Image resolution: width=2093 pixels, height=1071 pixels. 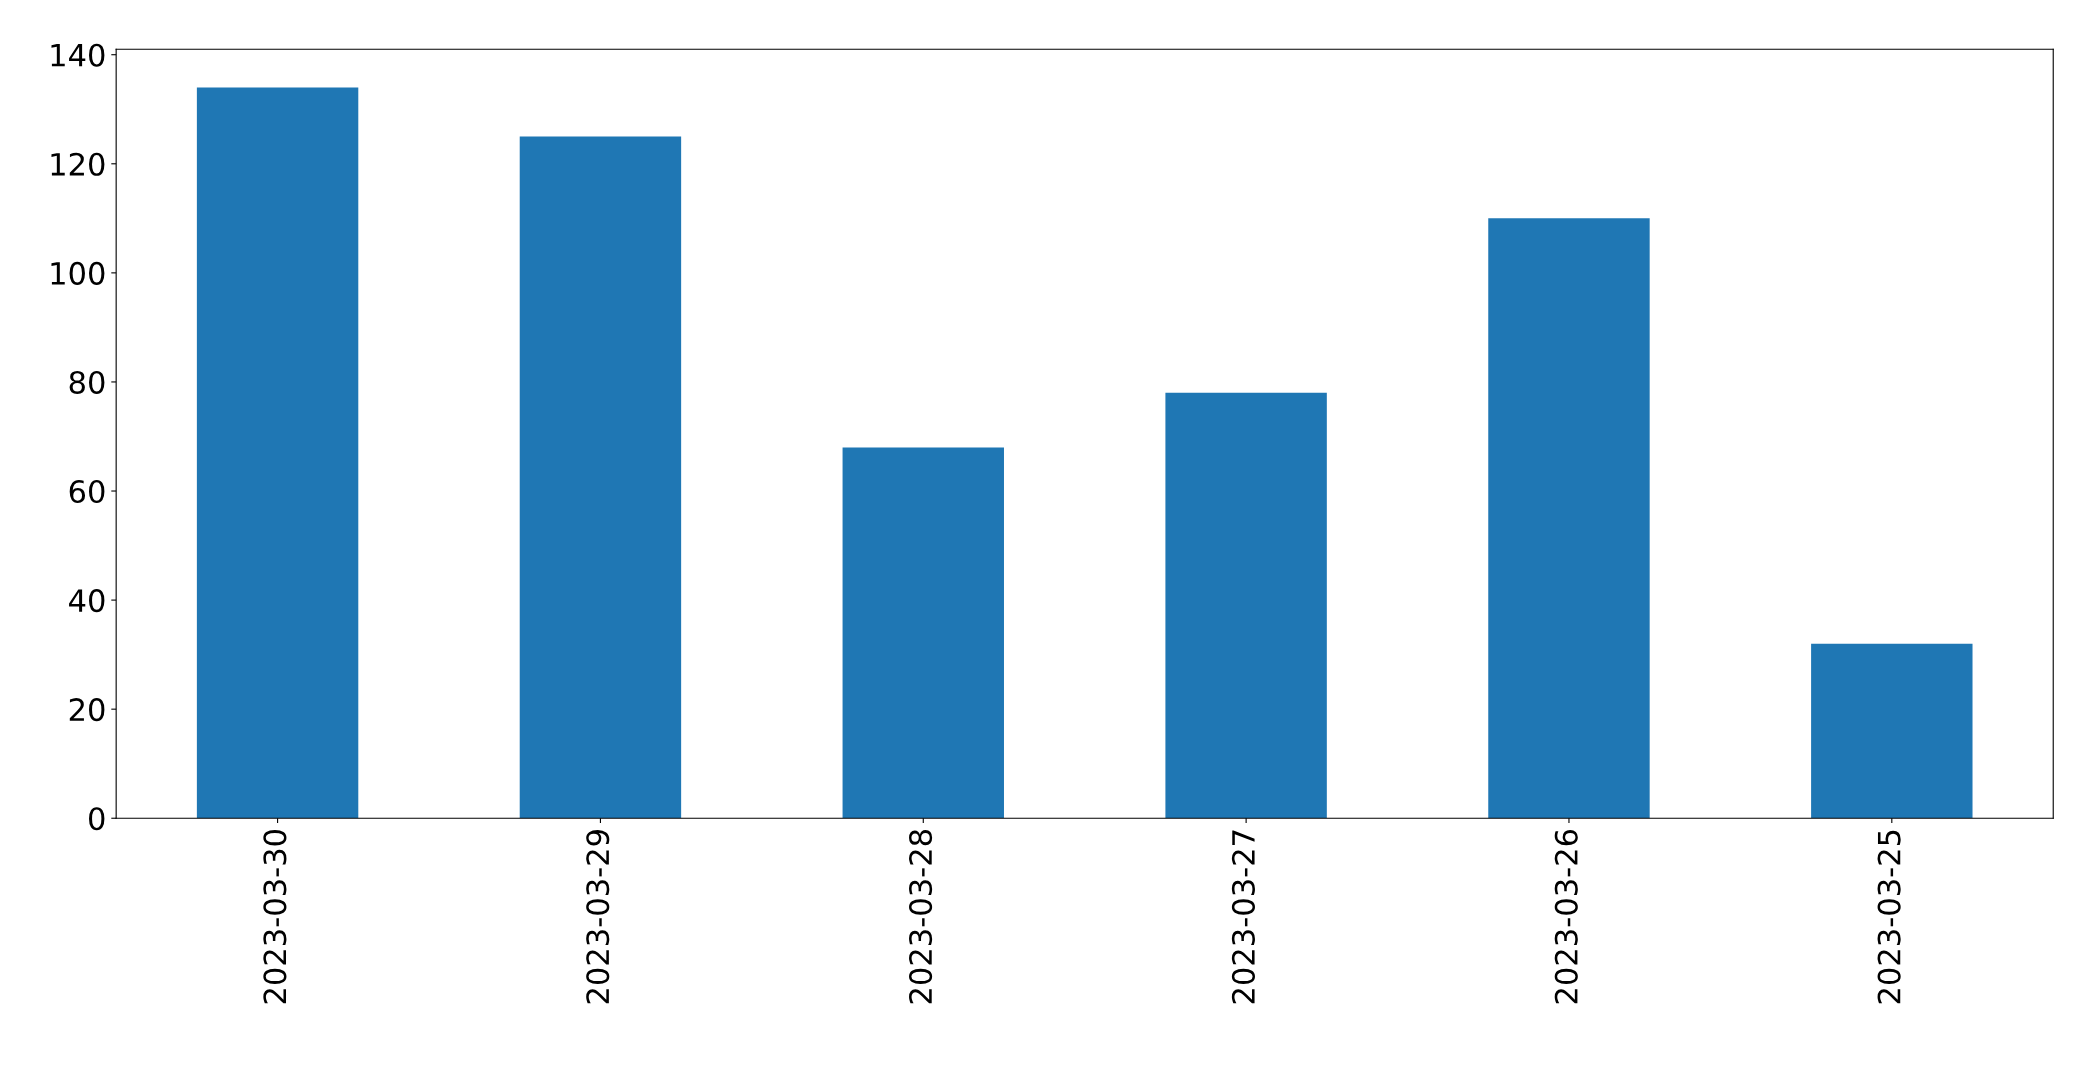 What do you see at coordinates (78, 164) in the screenshot?
I see `y-tick-label: 120` at bounding box center [78, 164].